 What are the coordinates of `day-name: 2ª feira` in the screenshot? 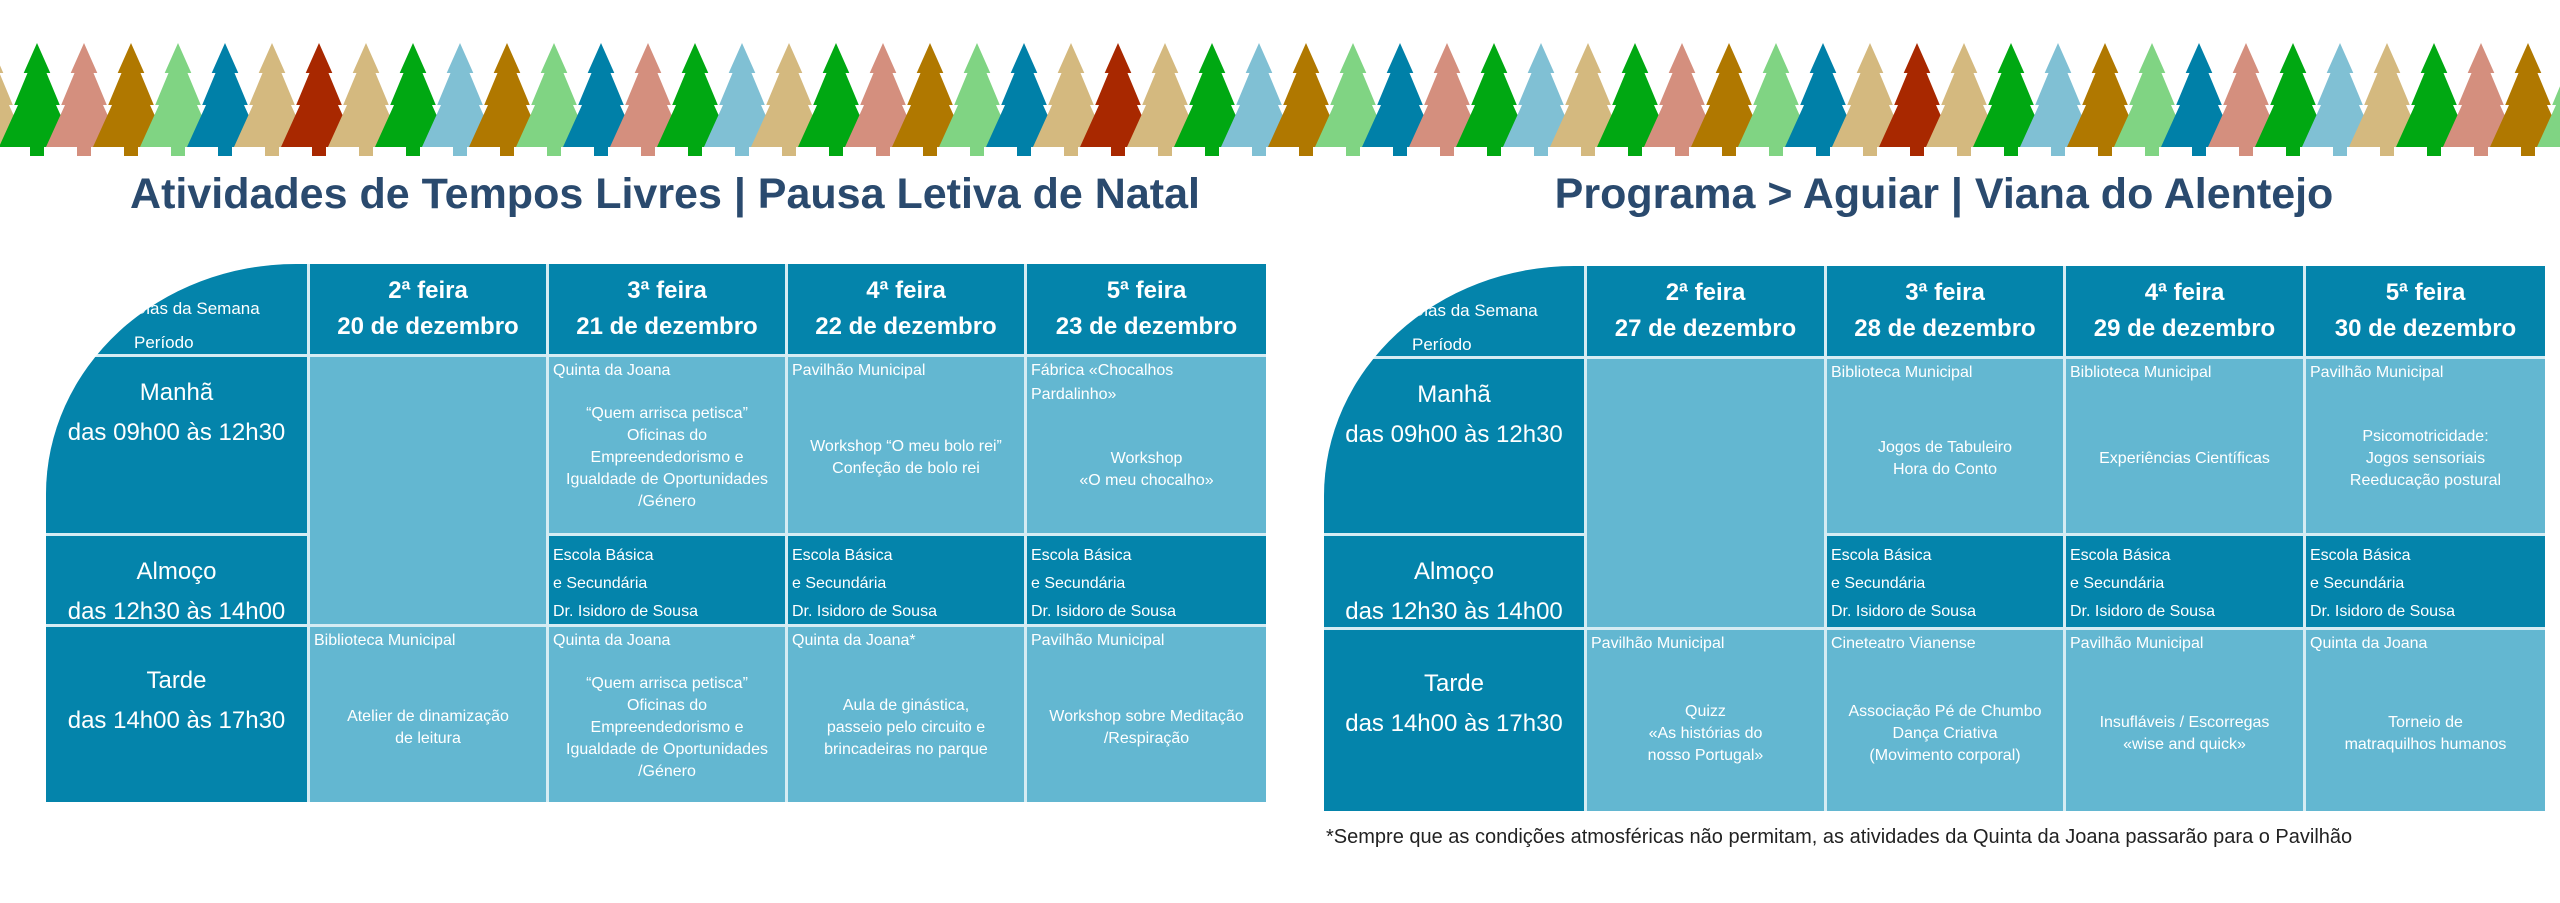 It's located at (1705, 292).